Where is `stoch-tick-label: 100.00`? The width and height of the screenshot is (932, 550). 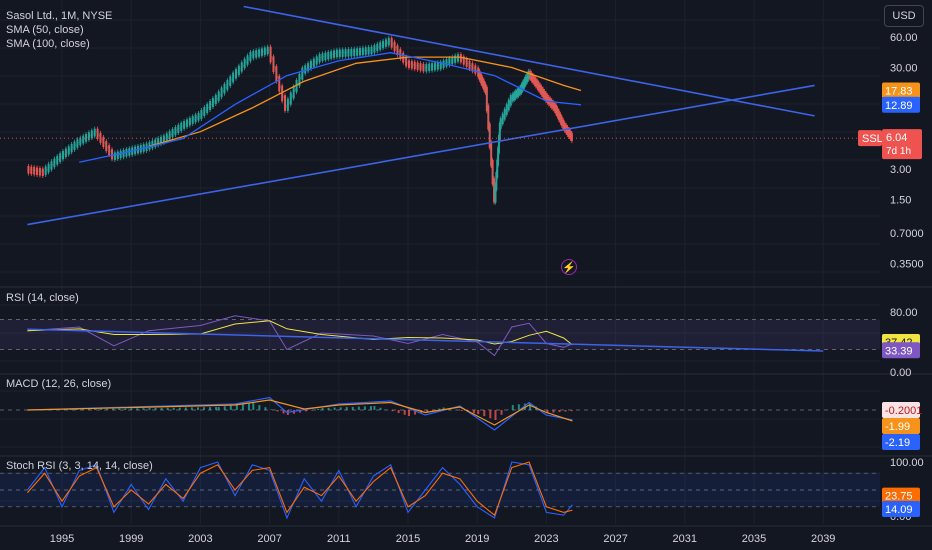
stoch-tick-label: 100.00 is located at coordinates (907, 463).